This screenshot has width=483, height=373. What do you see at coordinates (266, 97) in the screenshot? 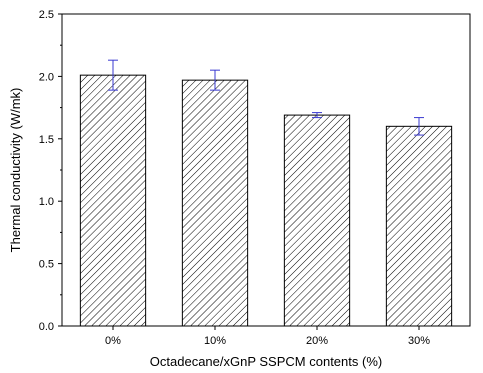
I see `error-bars-layer` at bounding box center [266, 97].